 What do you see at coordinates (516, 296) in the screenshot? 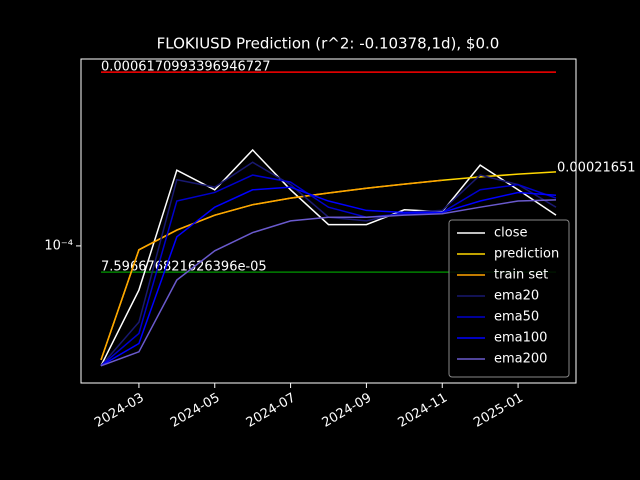
I see `legend-label: ema20` at bounding box center [516, 296].